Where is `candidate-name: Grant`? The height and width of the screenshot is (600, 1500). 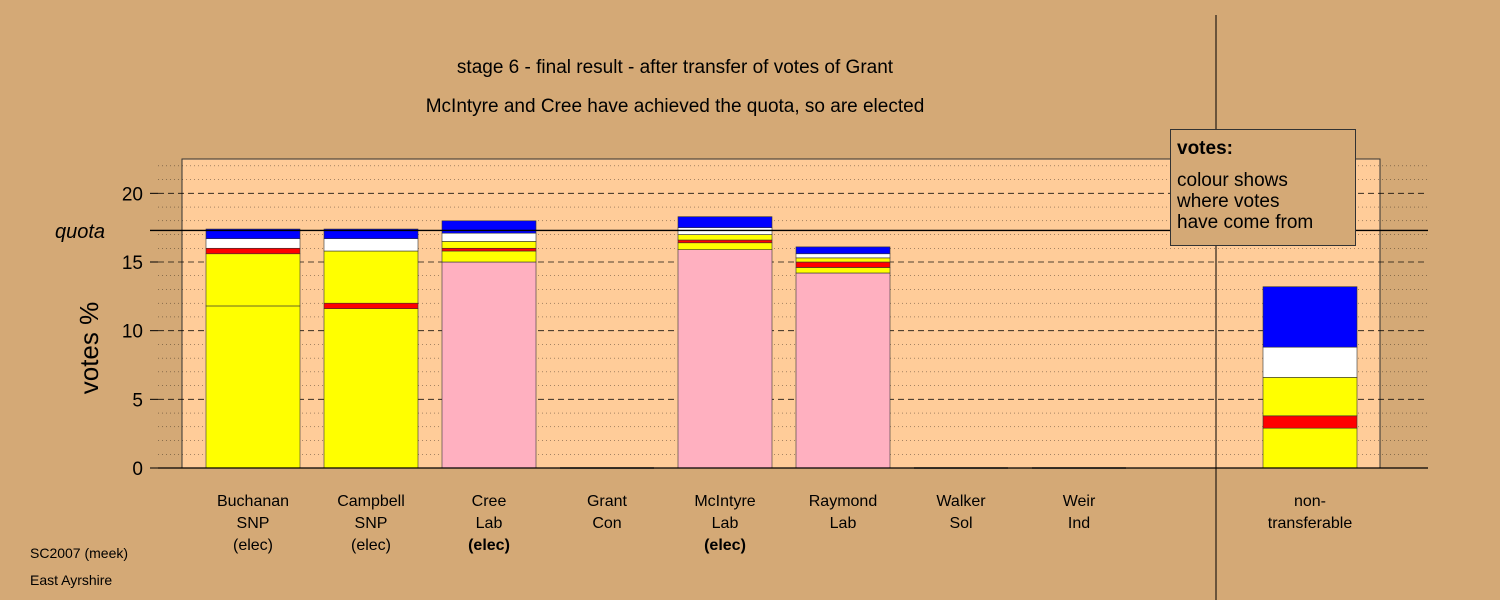 candidate-name: Grant is located at coordinates (607, 501).